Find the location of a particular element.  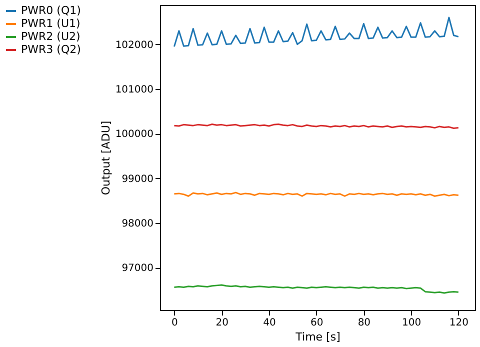

y-tick-label: 100000 is located at coordinates (134, 134).